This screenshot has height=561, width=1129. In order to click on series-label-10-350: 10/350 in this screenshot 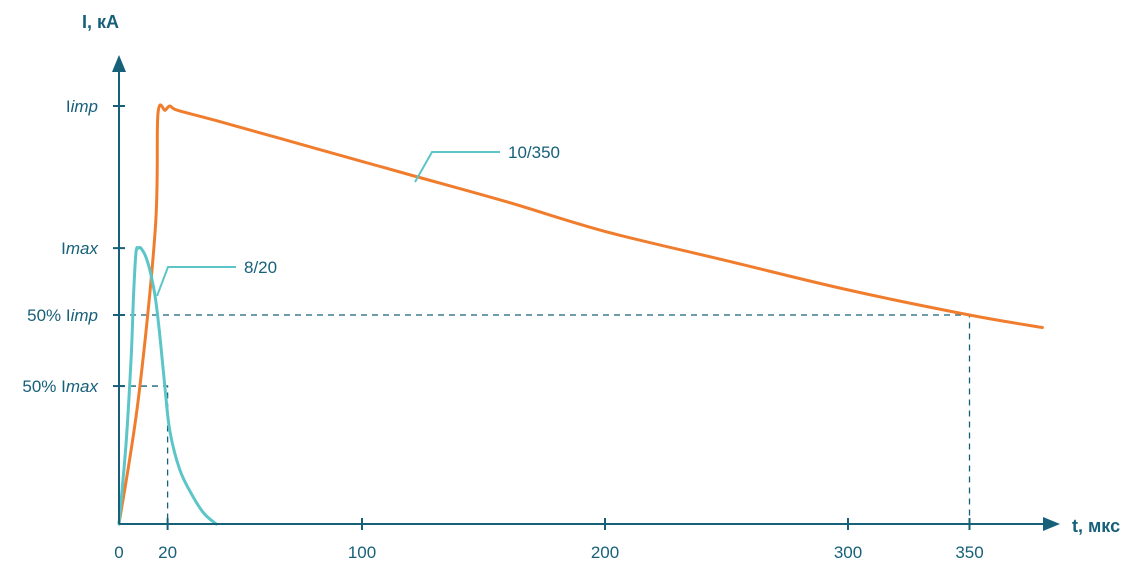, I will do `click(534, 152)`.